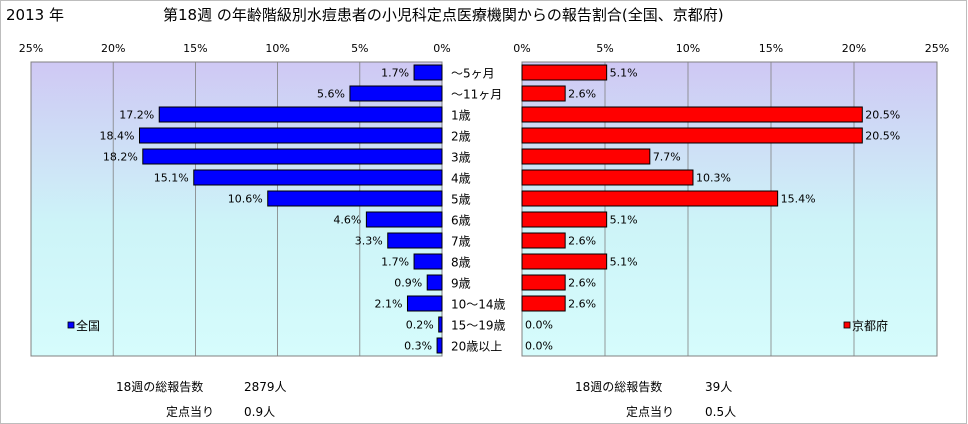 This screenshot has width=968, height=424. I want to click on category-label: 2歳, so click(461, 137).